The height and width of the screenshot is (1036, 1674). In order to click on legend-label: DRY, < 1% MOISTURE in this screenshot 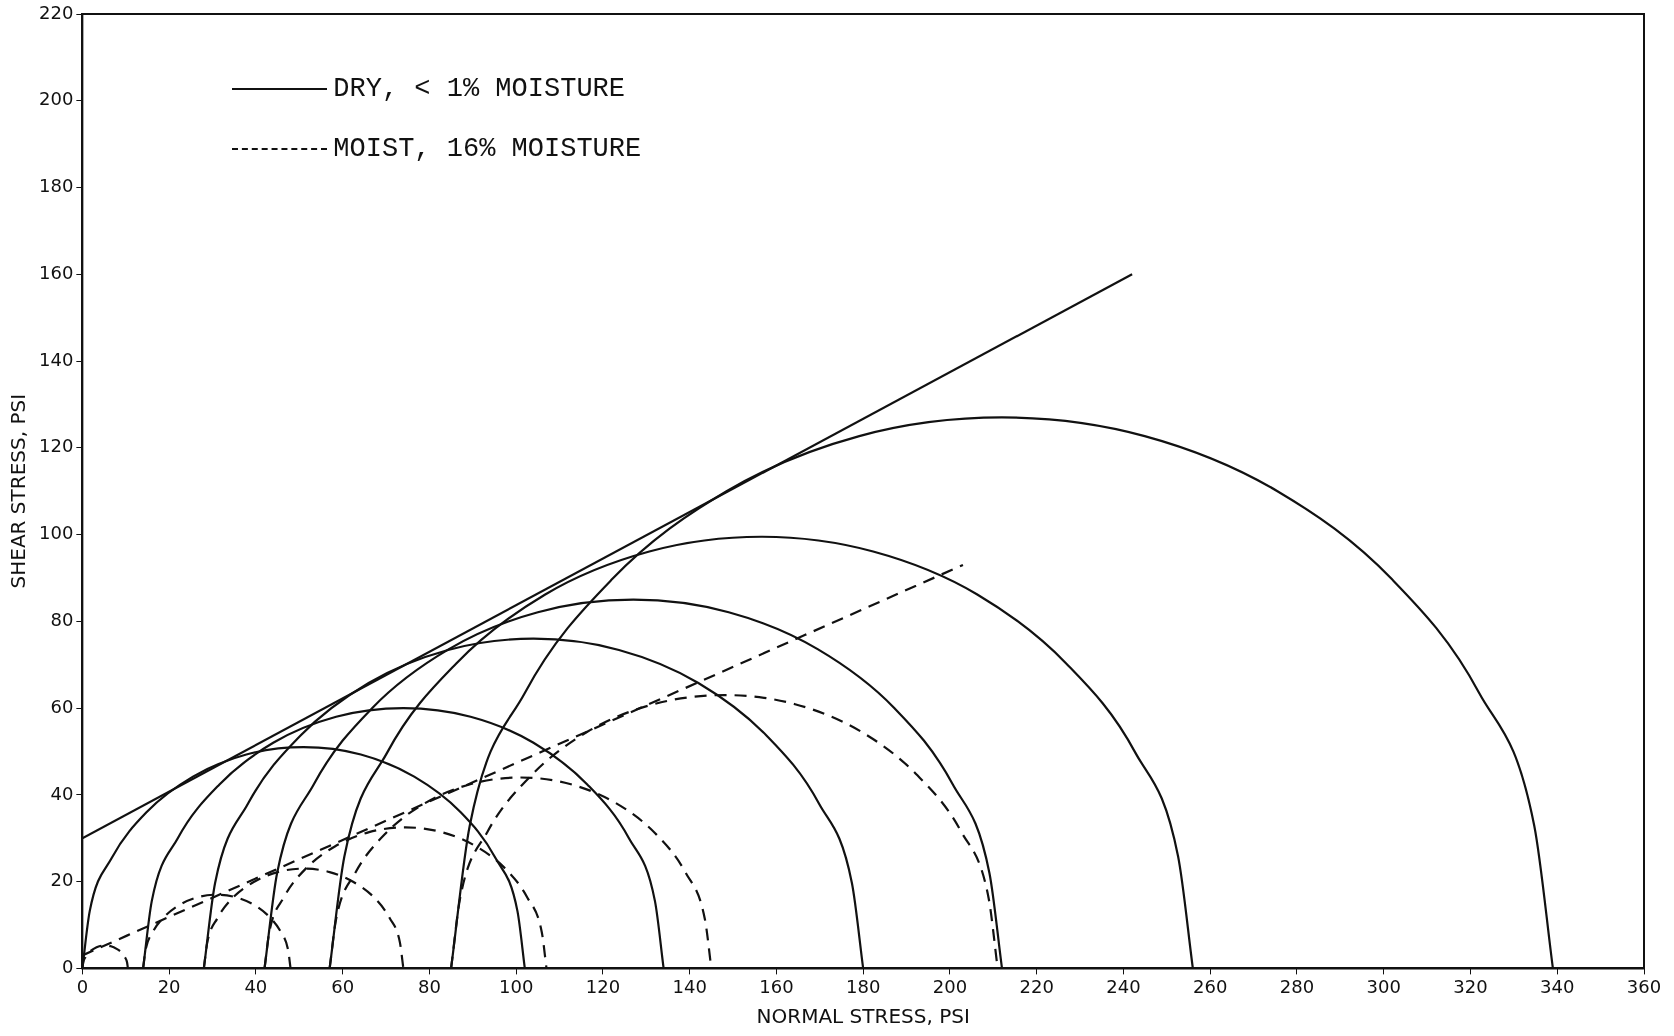, I will do `click(479, 89)`.